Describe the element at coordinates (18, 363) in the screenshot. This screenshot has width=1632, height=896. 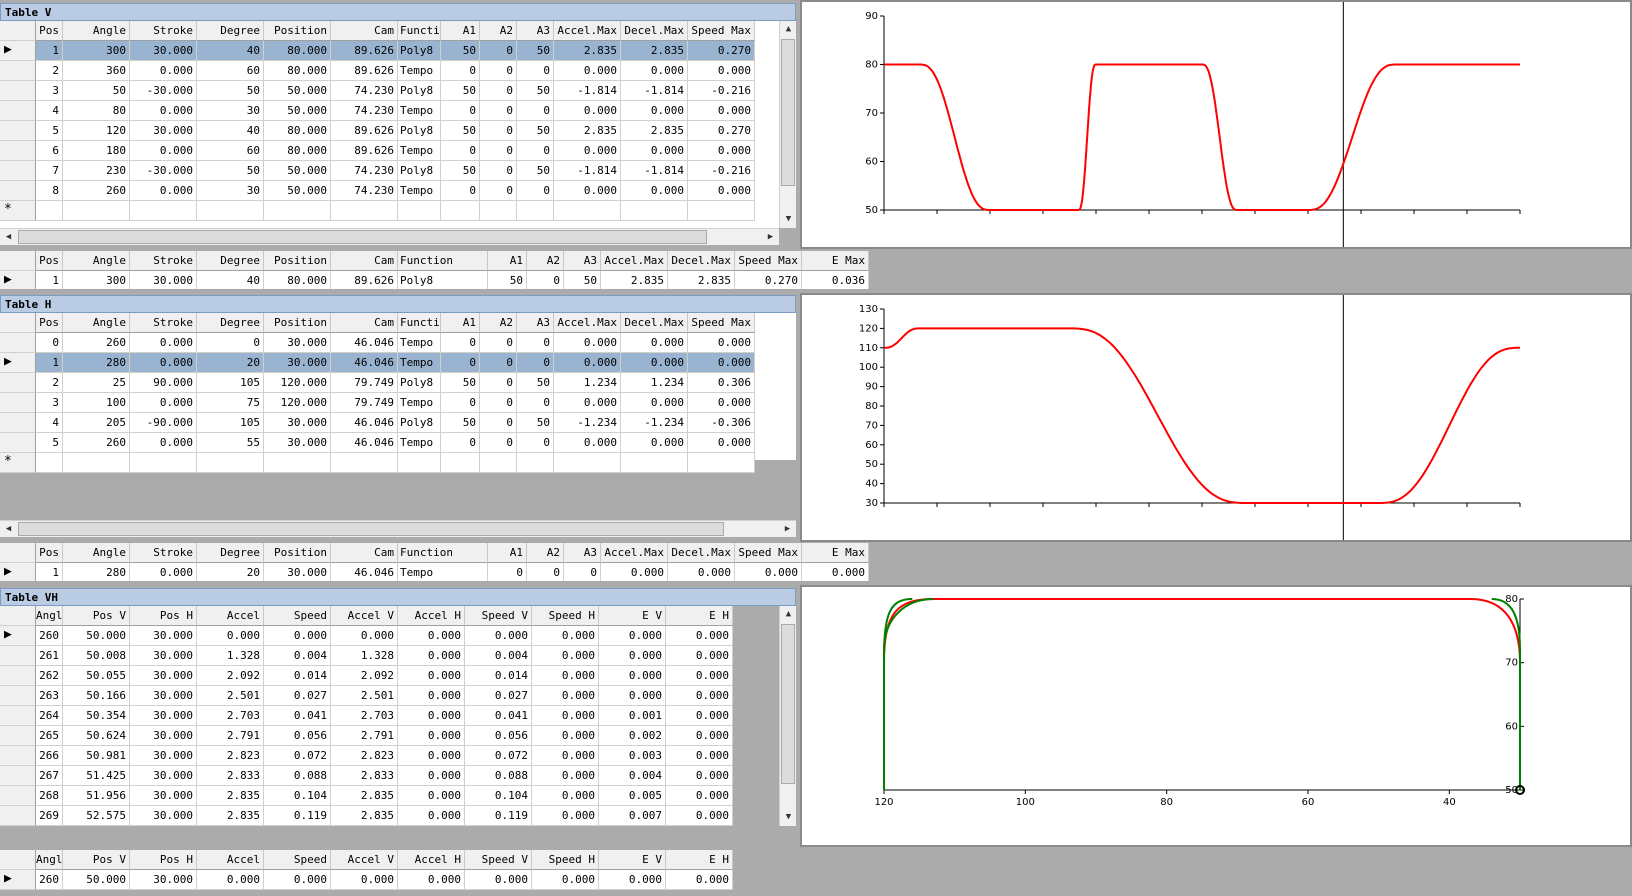
I see `row-header: ▶` at that location.